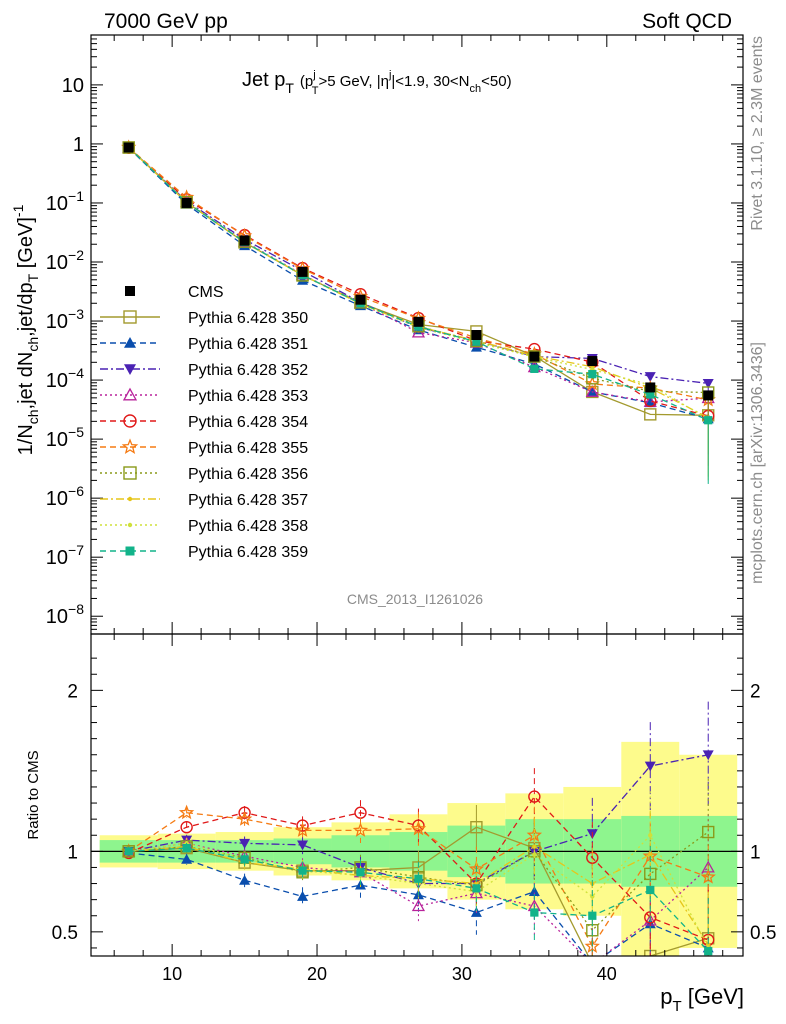 This screenshot has height=1024, width=786. Describe the element at coordinates (708, 832) in the screenshot. I see `pythia-356-ratio-point` at that location.